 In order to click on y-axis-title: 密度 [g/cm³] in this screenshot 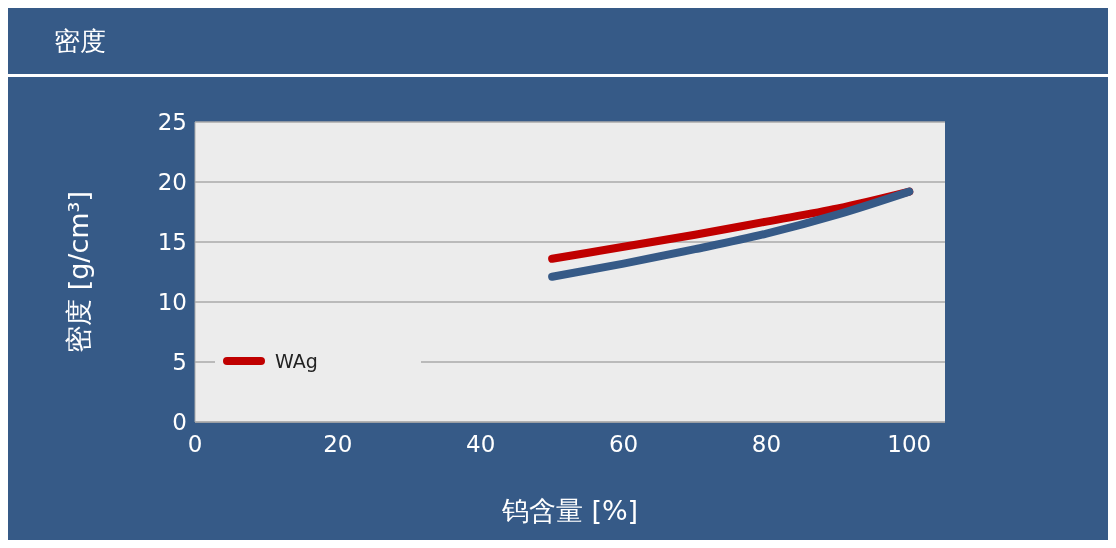, I will do `click(78, 272)`.